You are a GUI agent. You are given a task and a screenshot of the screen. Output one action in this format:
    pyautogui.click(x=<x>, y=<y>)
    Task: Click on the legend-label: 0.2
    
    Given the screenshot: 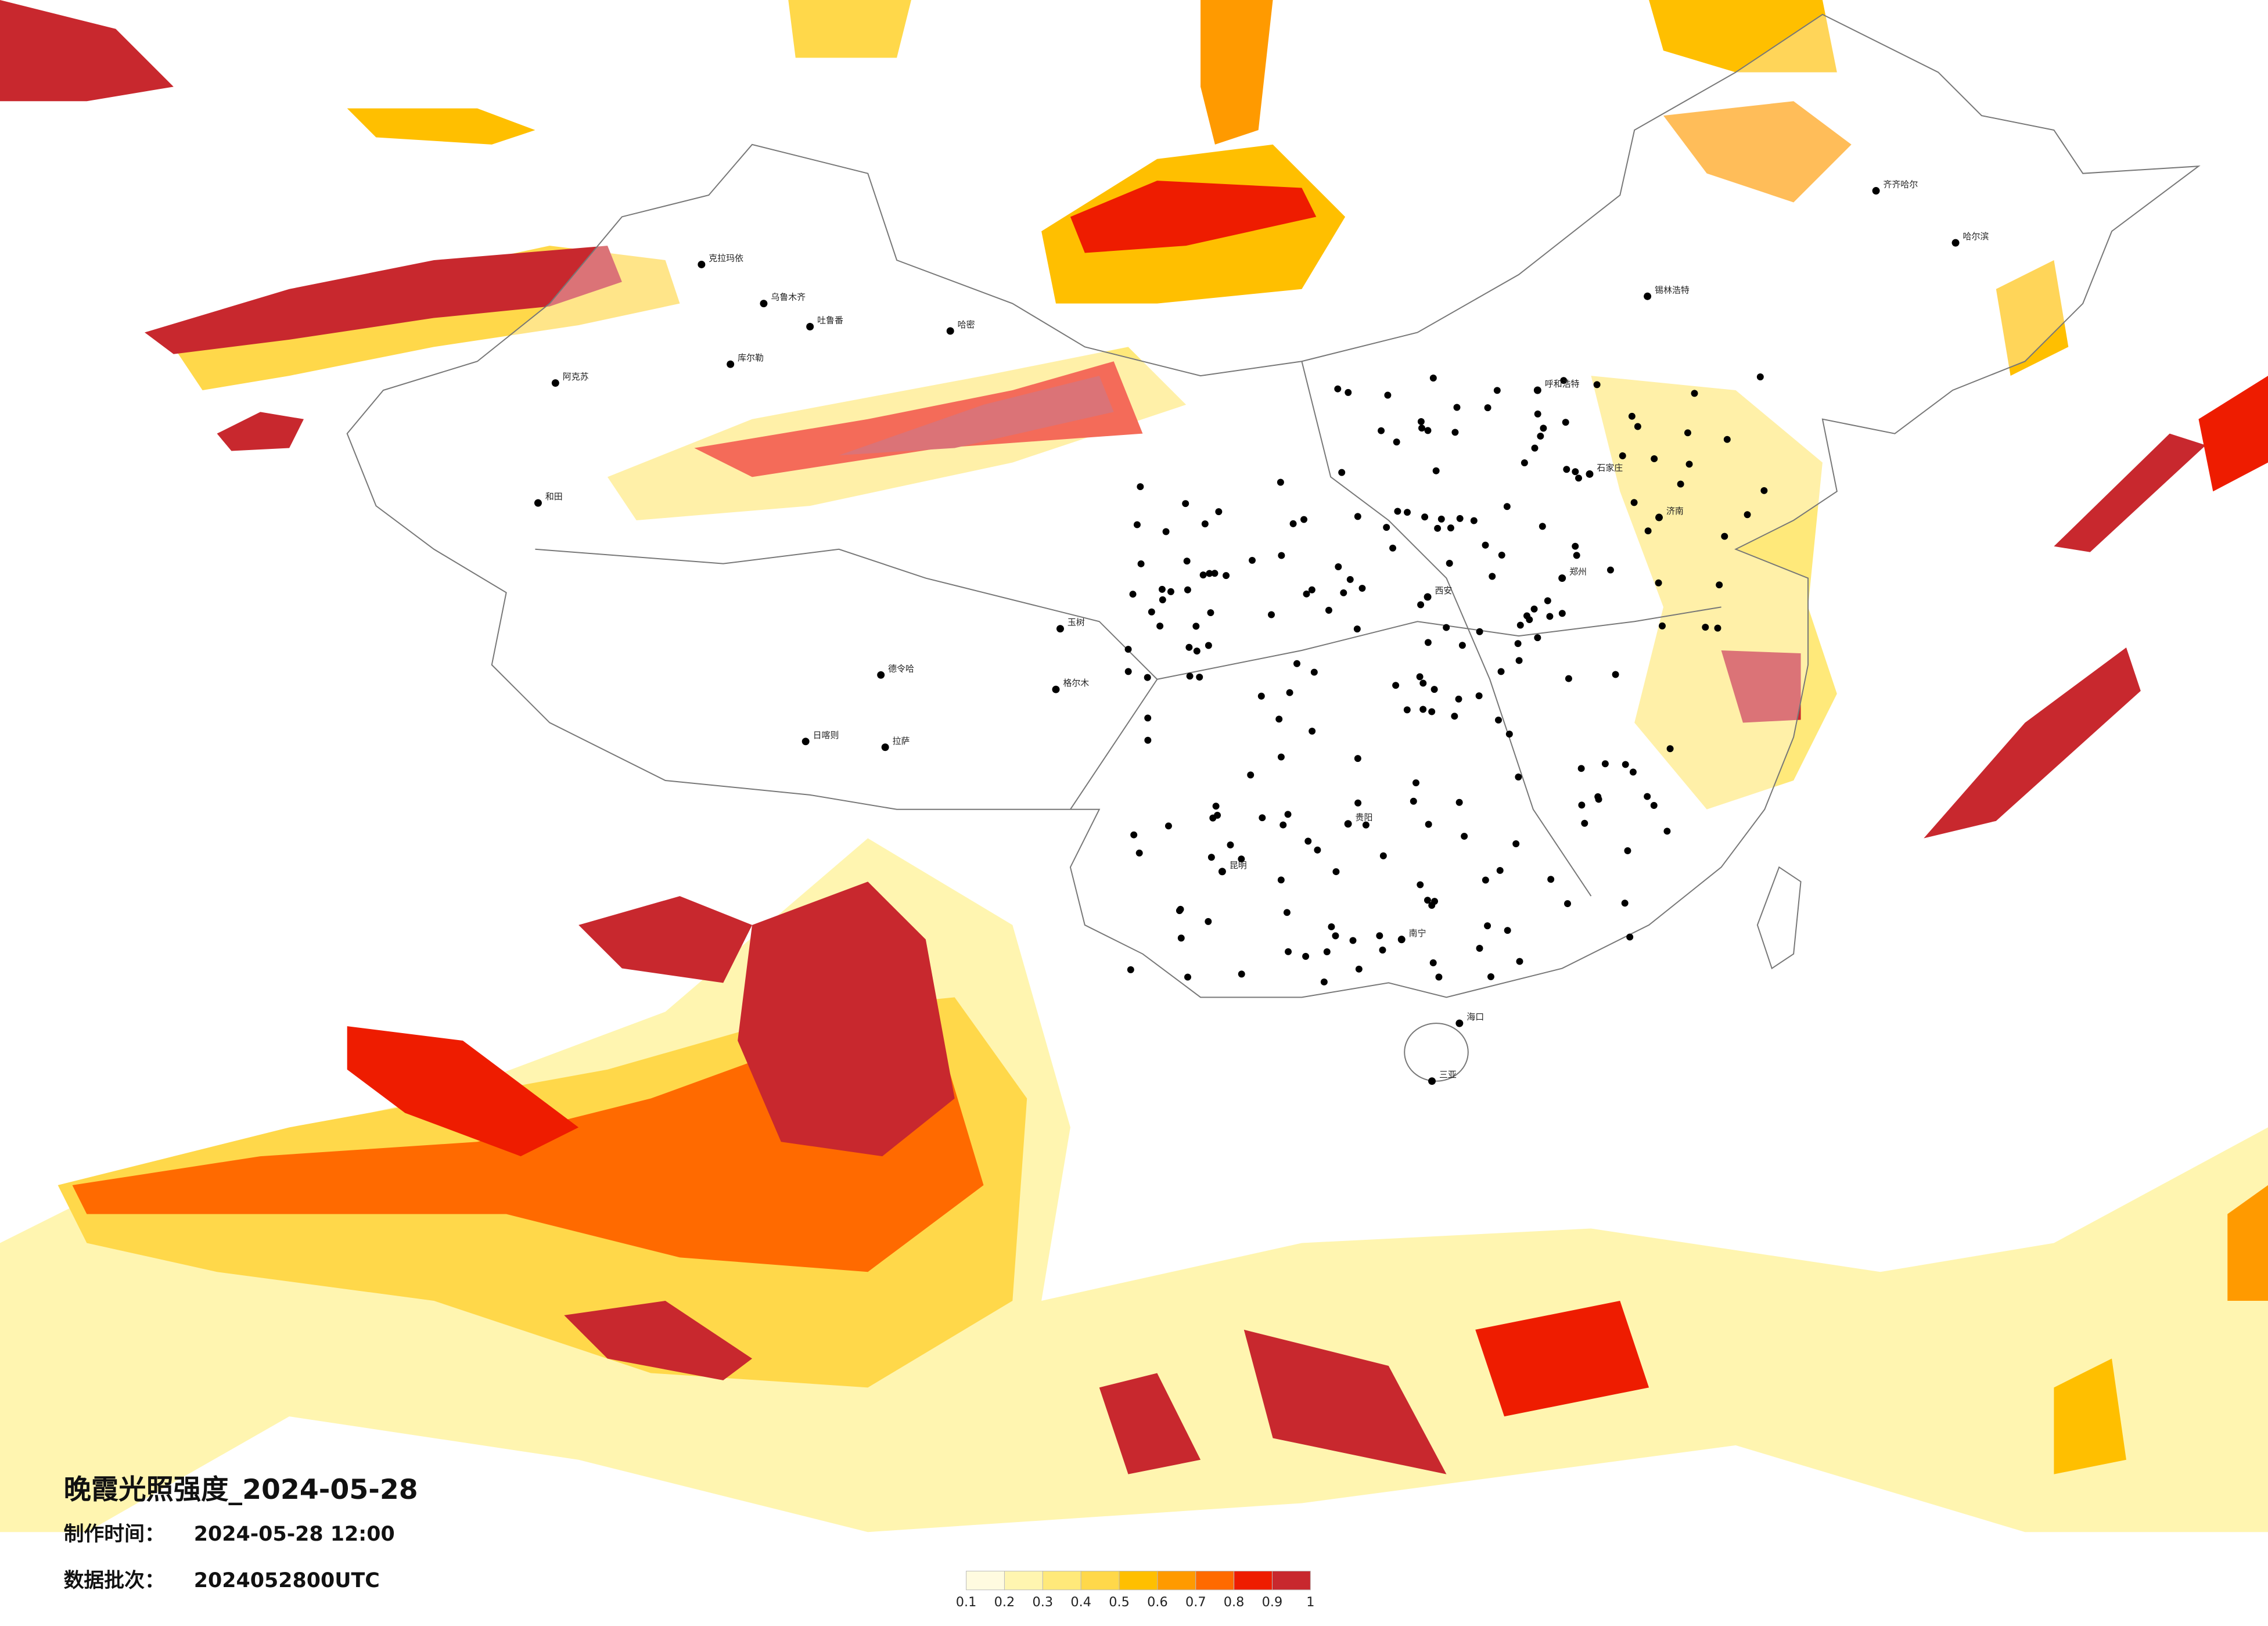 What is the action you would take?
    pyautogui.click(x=1004, y=1602)
    